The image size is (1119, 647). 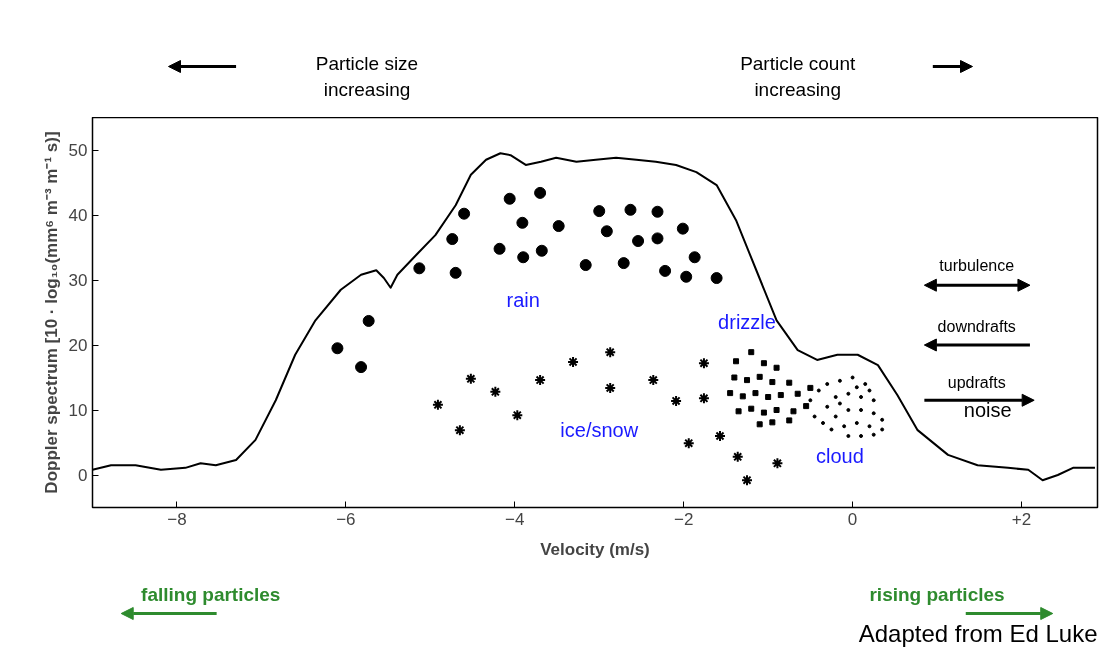 I want to click on y-axis-title: Doppler spectrum [10 · log₁₀(mm⁶ m⁻³ m⁻¹ s)], so click(x=51, y=312).